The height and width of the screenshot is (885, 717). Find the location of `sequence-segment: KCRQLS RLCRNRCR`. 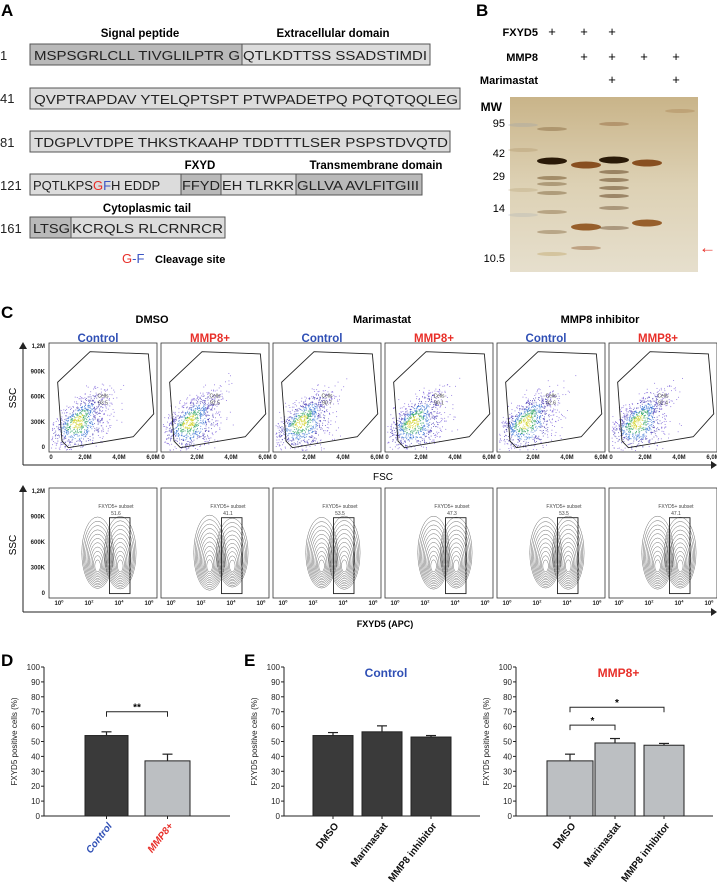

sequence-segment: KCRQLS RLCRNRCR is located at coordinates (147, 228).